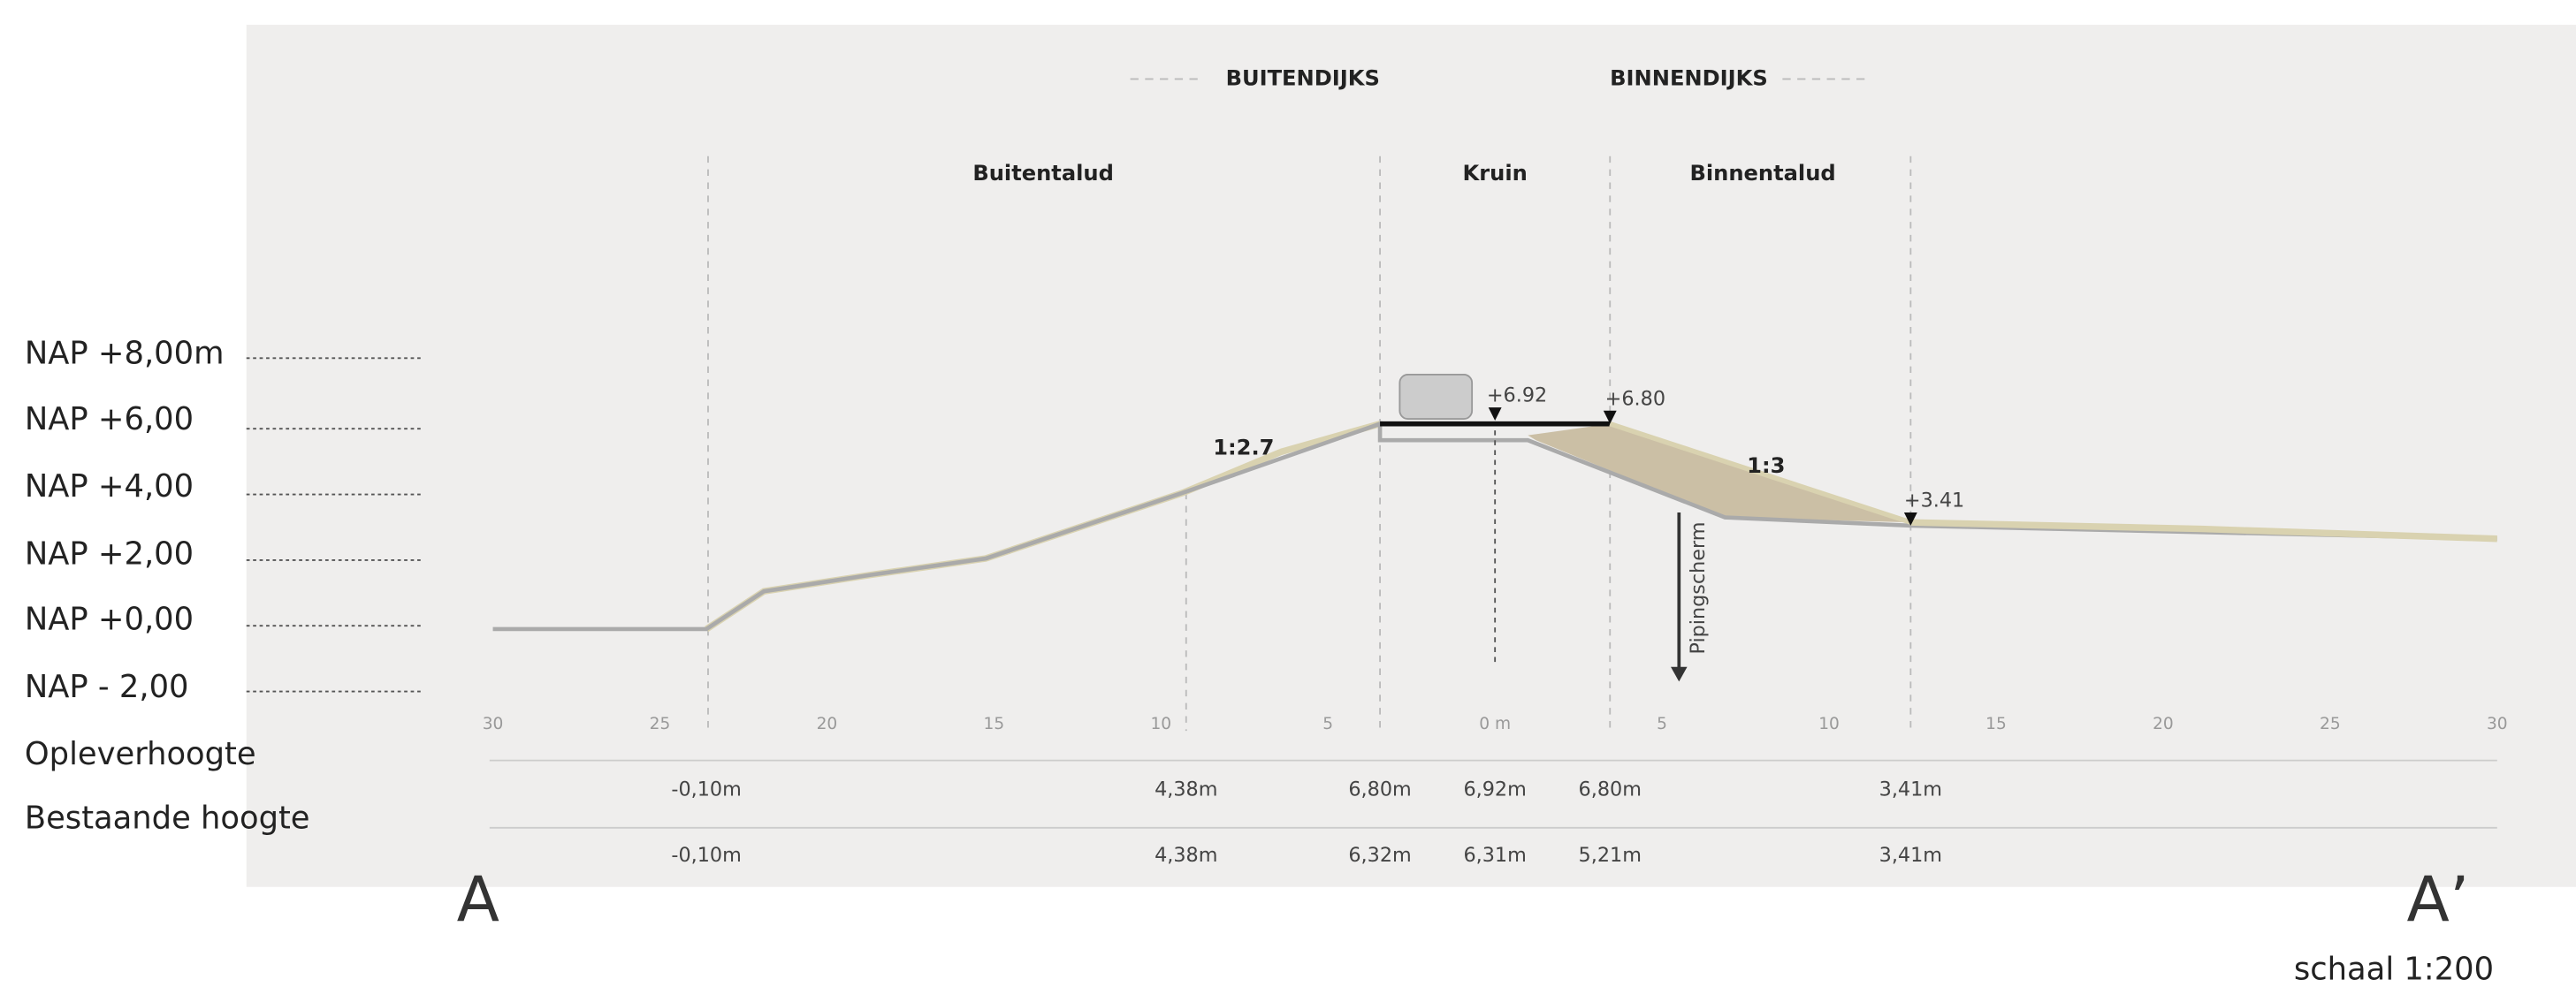 This screenshot has height=1002, width=2576. What do you see at coordinates (140, 754) in the screenshot?
I see `row-label: Opleverhoogte` at bounding box center [140, 754].